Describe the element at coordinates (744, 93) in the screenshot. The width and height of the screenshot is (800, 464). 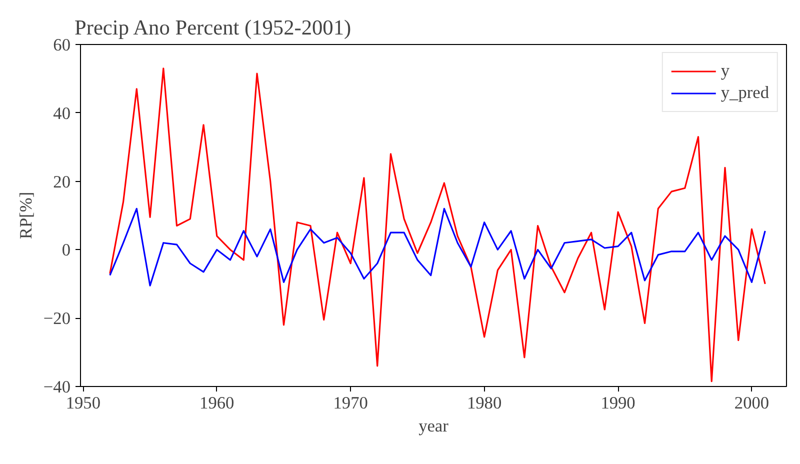
I see `legend-label: y_pred` at that location.